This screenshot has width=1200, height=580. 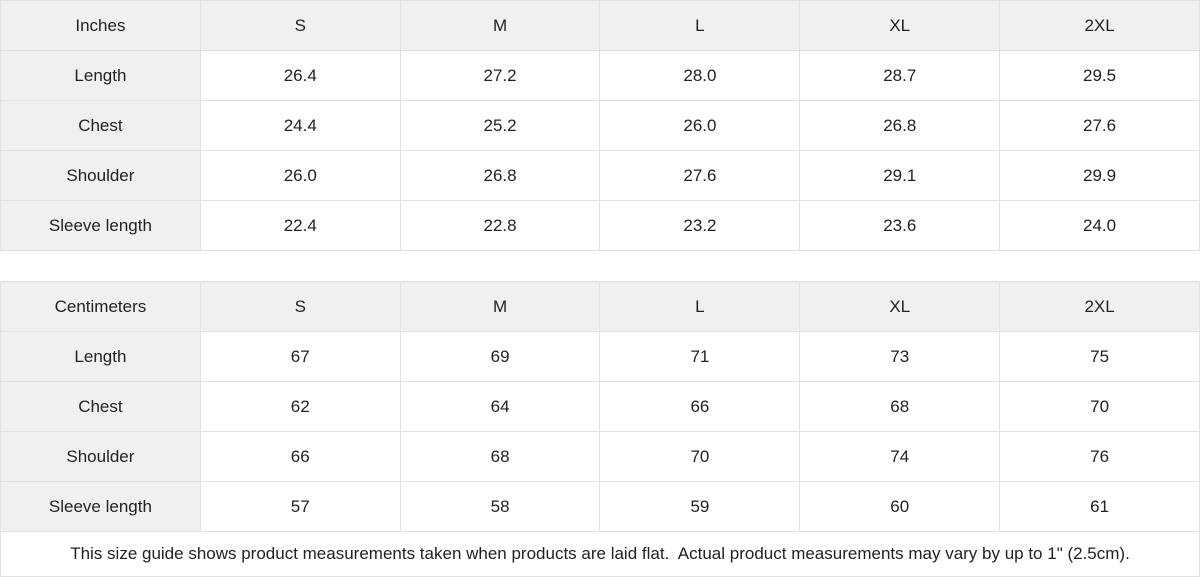 What do you see at coordinates (900, 226) in the screenshot?
I see `value-cell: 23.6` at bounding box center [900, 226].